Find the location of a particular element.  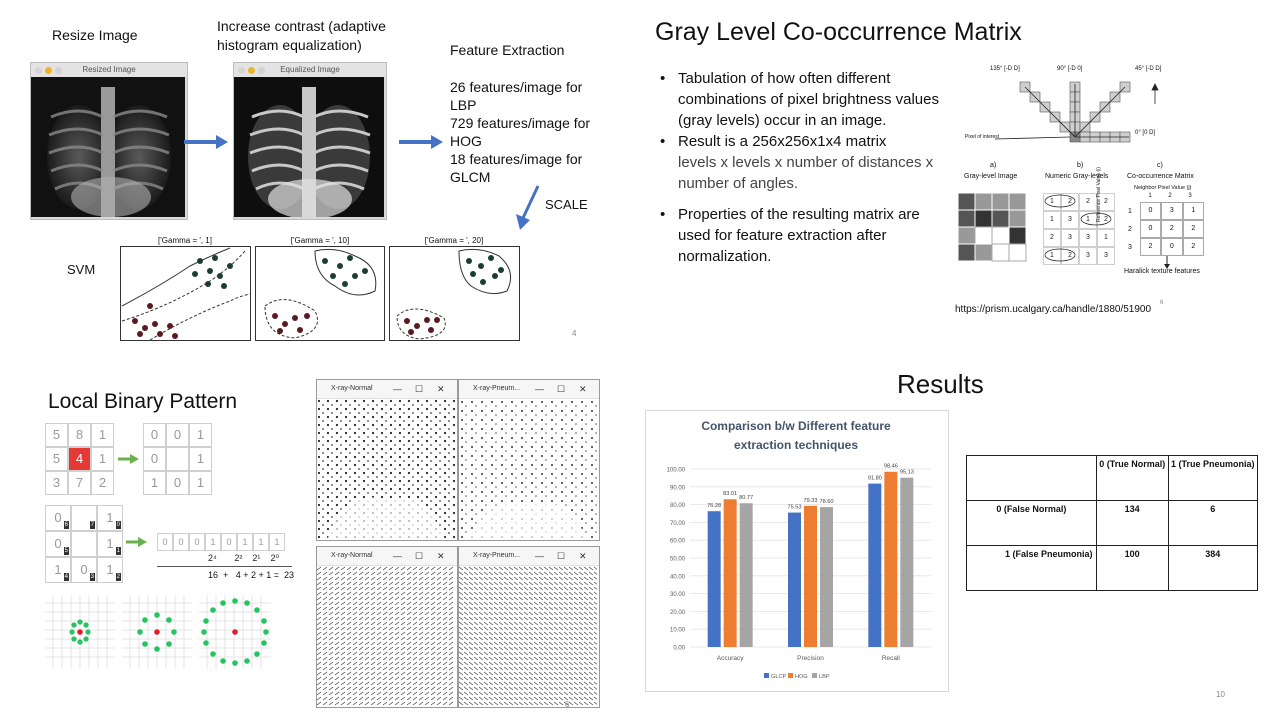

binary-underline is located at coordinates (224, 566).